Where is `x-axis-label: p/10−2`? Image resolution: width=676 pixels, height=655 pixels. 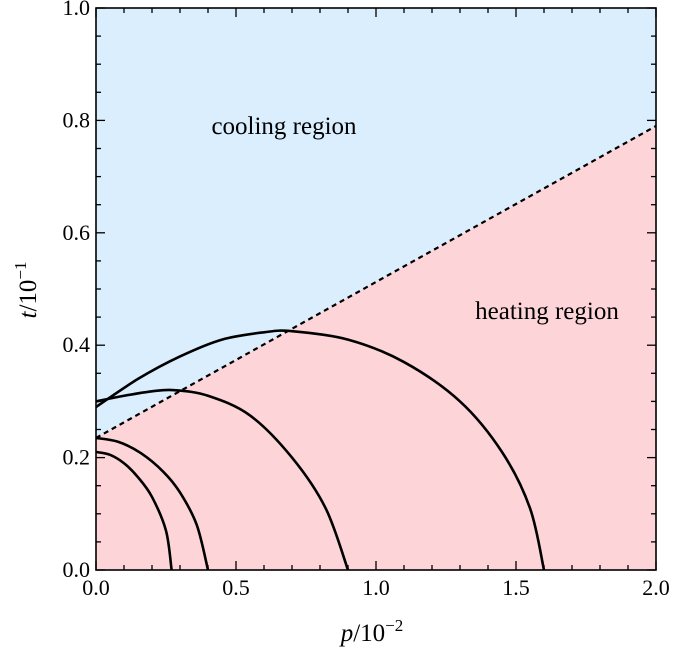 x-axis-label: p/10−2 is located at coordinates (371, 631).